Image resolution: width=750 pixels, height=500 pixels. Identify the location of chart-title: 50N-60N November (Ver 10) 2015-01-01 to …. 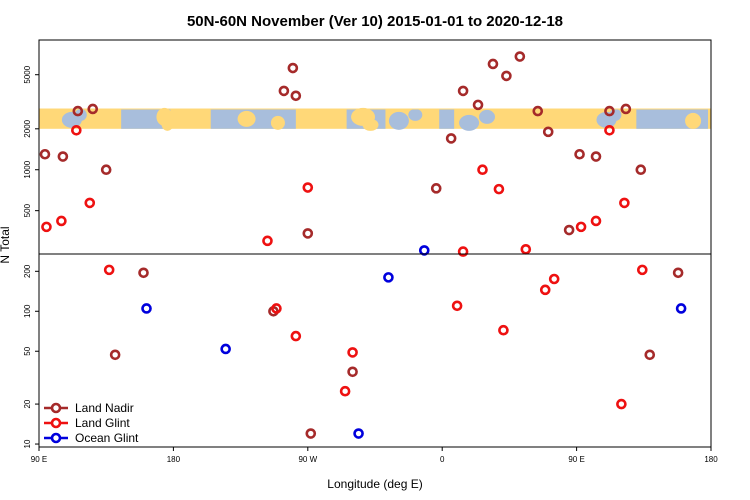
(375, 21).